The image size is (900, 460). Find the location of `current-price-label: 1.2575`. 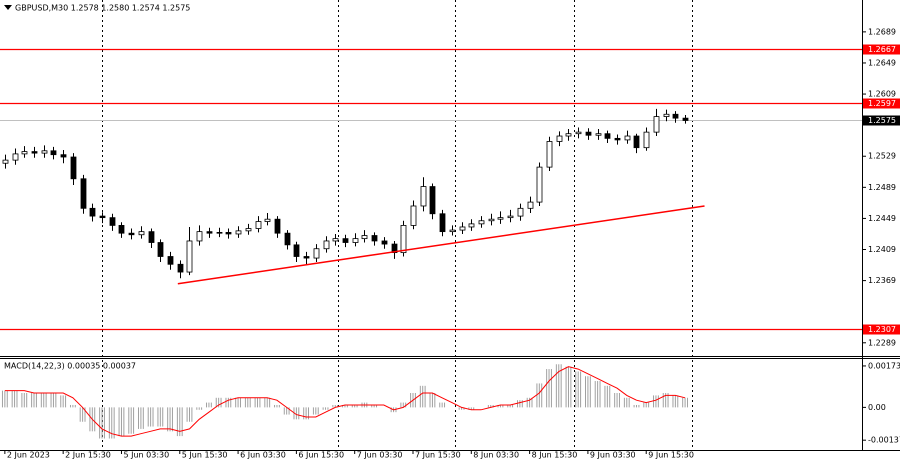

current-price-label: 1.2575 is located at coordinates (882, 120).